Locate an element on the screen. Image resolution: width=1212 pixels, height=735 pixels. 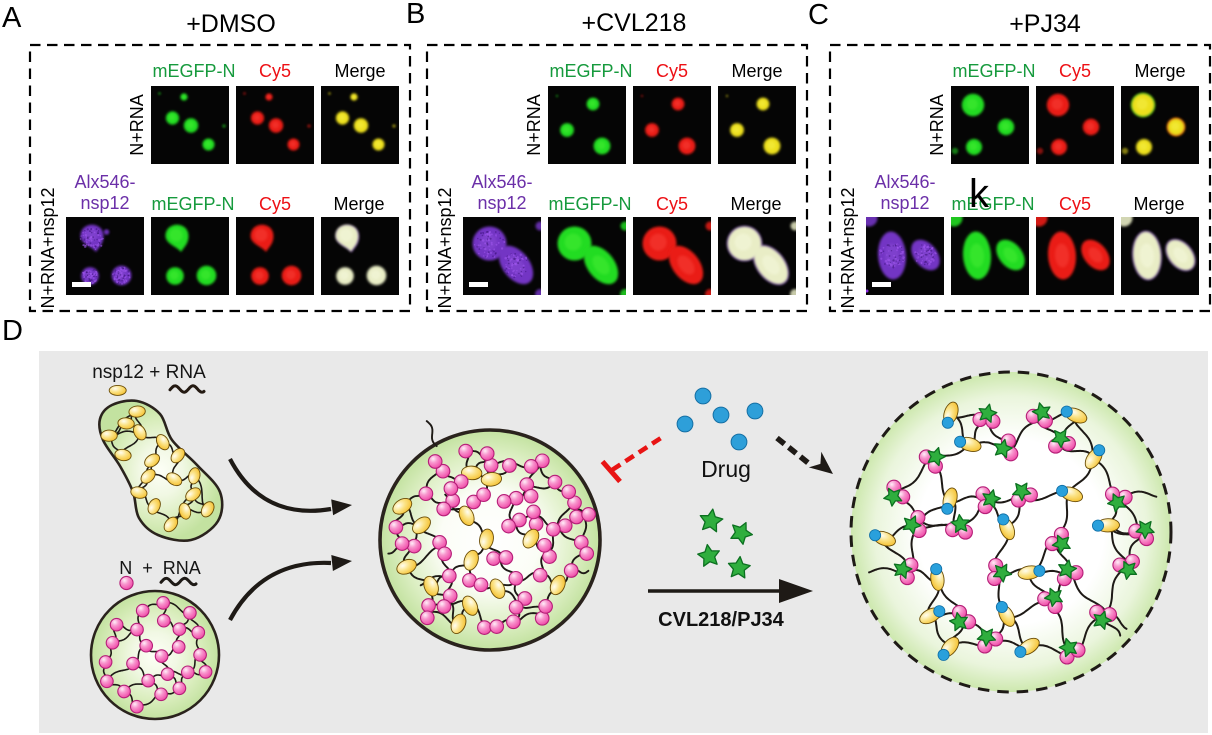
svg-text: Drug is located at coordinates (726, 469).